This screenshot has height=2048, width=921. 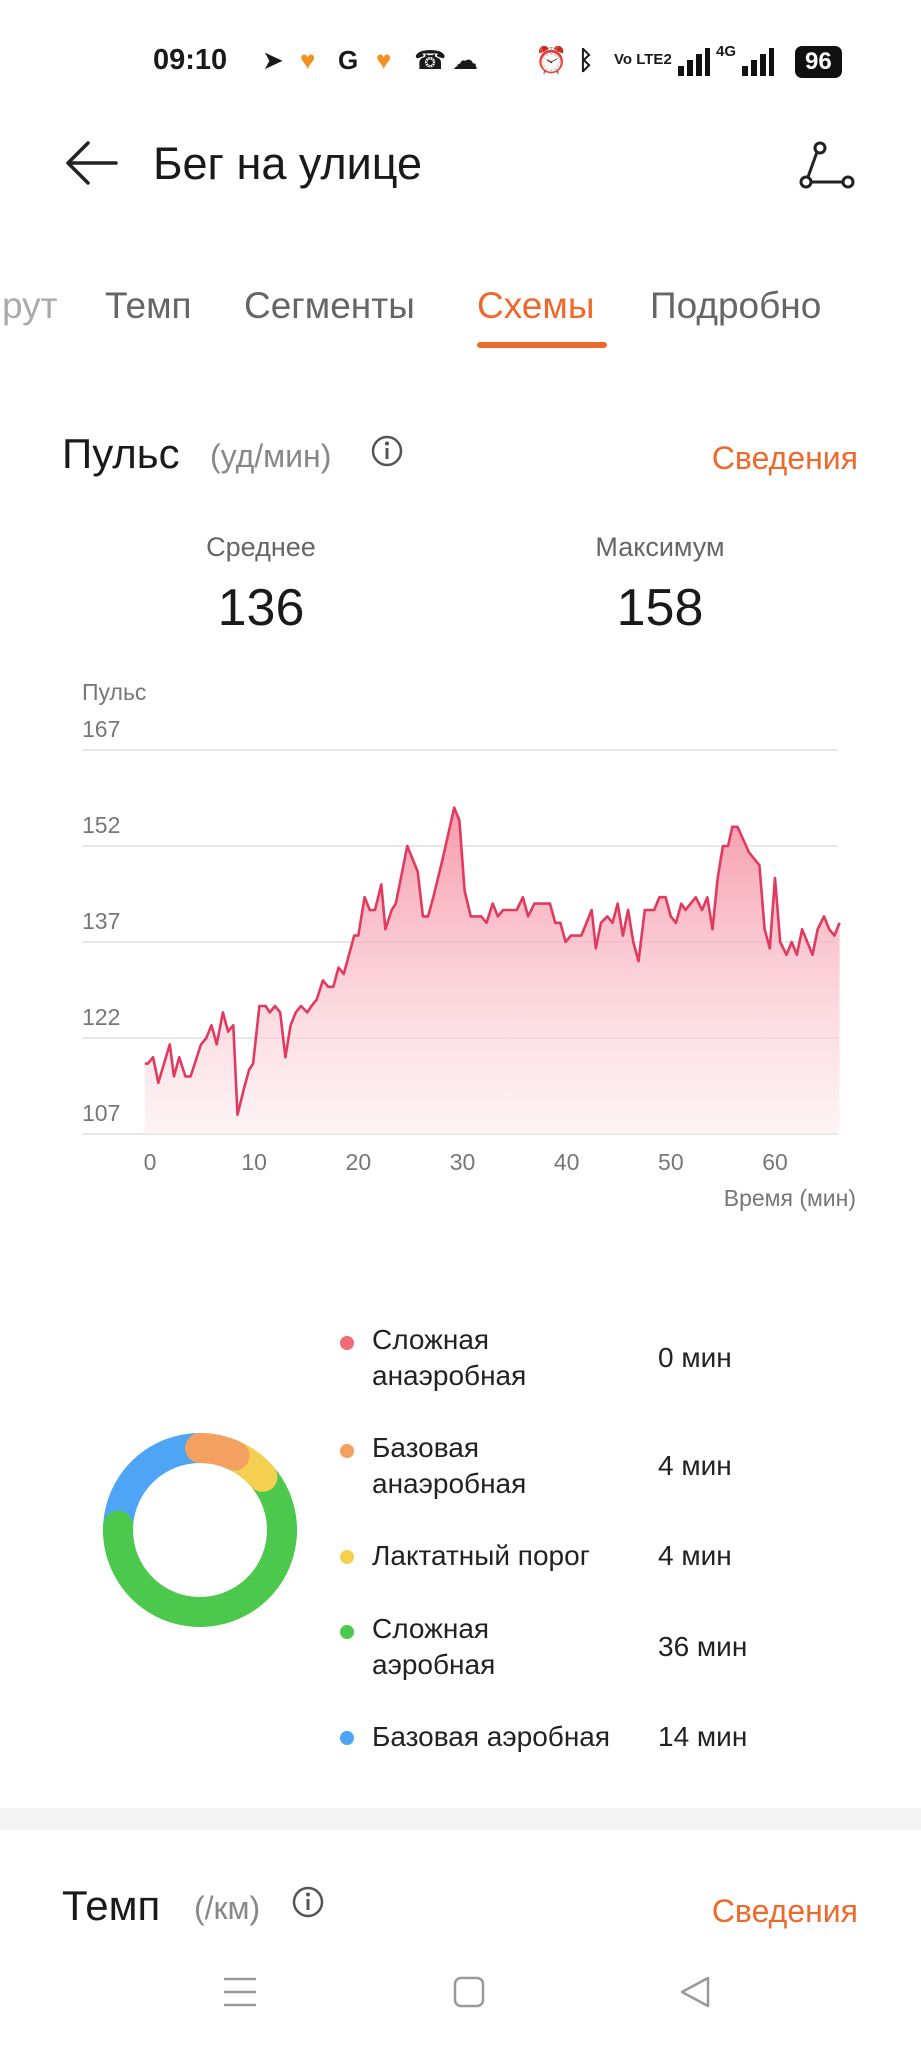 What do you see at coordinates (148, 305) in the screenshot?
I see `tab-pace: Темп` at bounding box center [148, 305].